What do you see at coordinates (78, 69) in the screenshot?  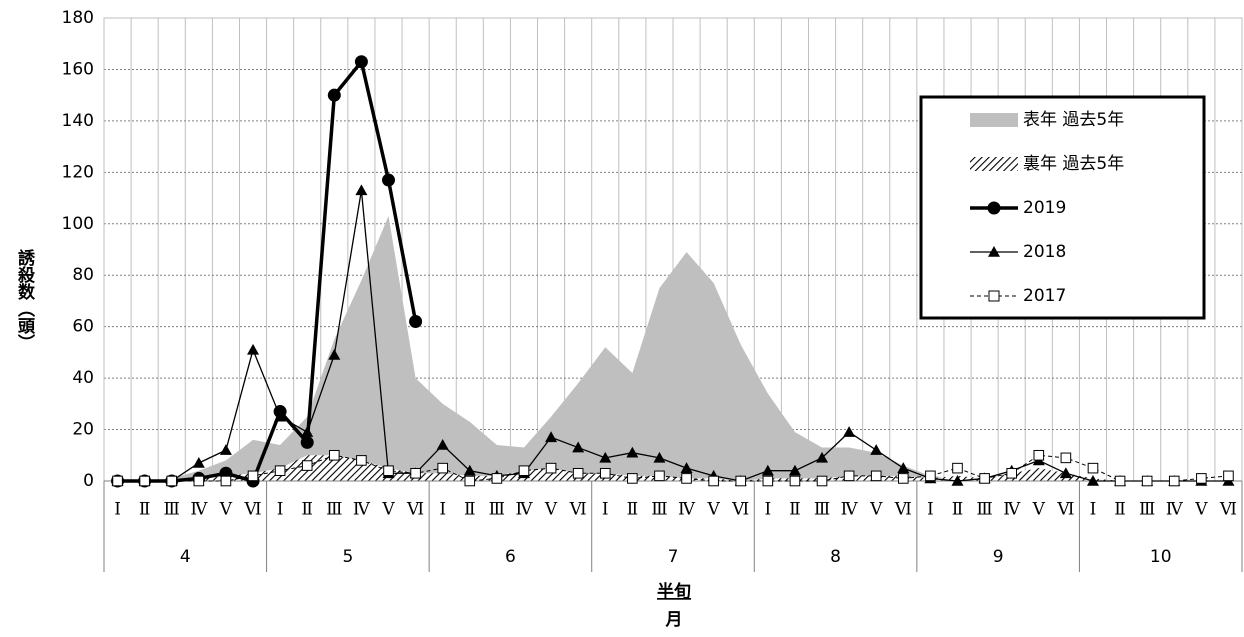 I see `y-tick-label: 160` at bounding box center [78, 69].